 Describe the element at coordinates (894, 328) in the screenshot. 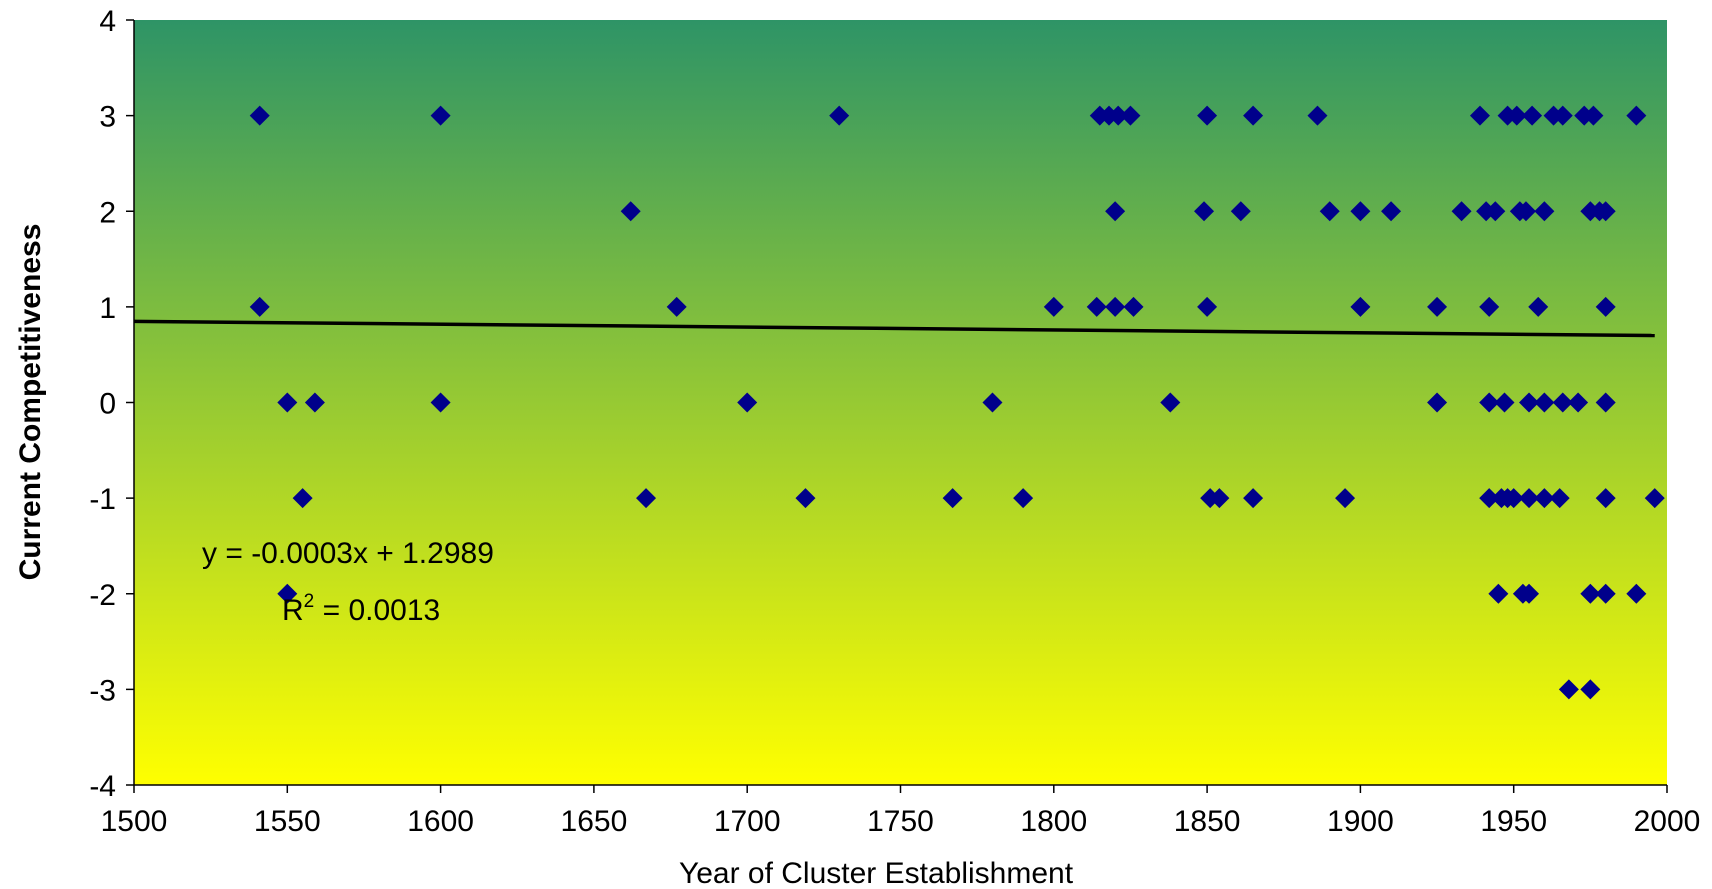

I see `trendline` at that location.